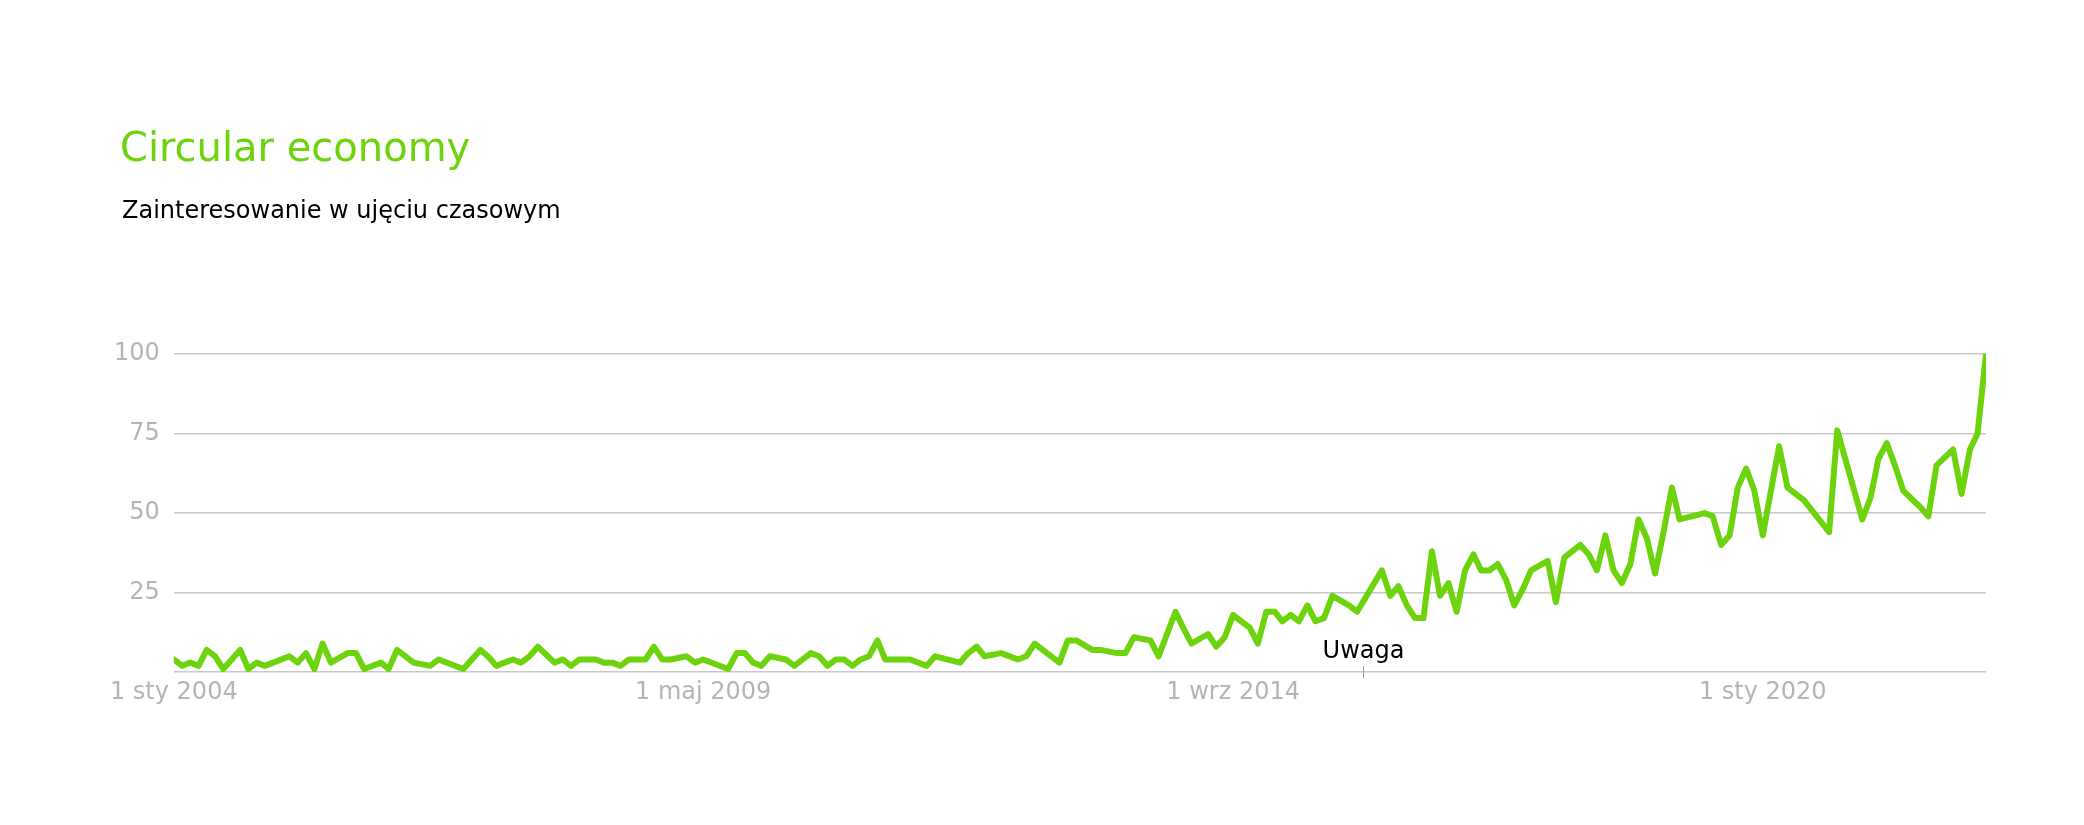  Describe the element at coordinates (144, 590) in the screenshot. I see `y-tick-label: 25` at that location.